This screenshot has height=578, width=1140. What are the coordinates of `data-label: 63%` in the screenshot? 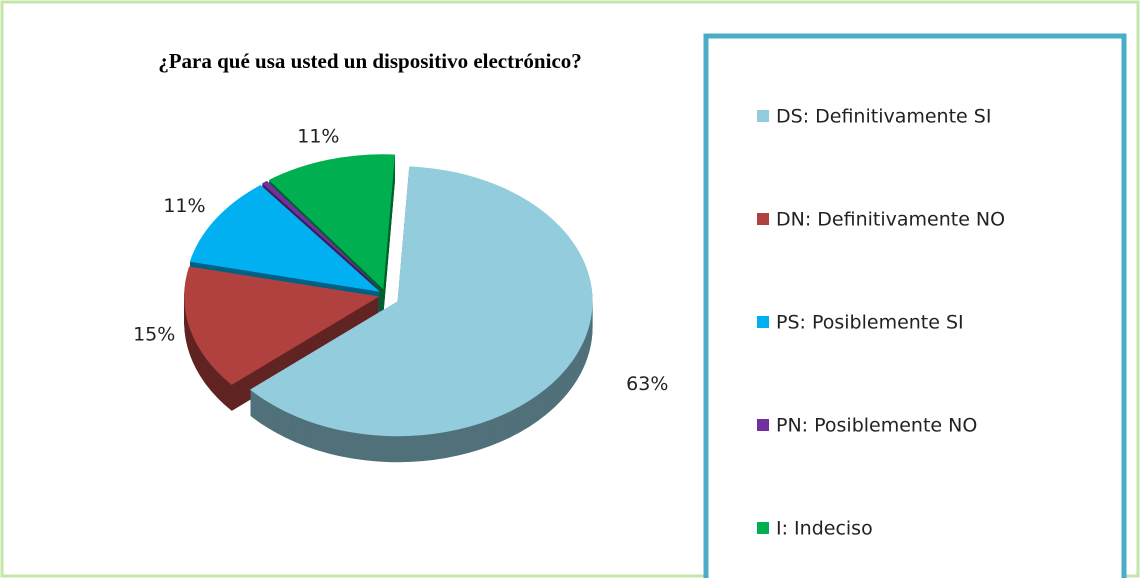 It's located at (647, 384).